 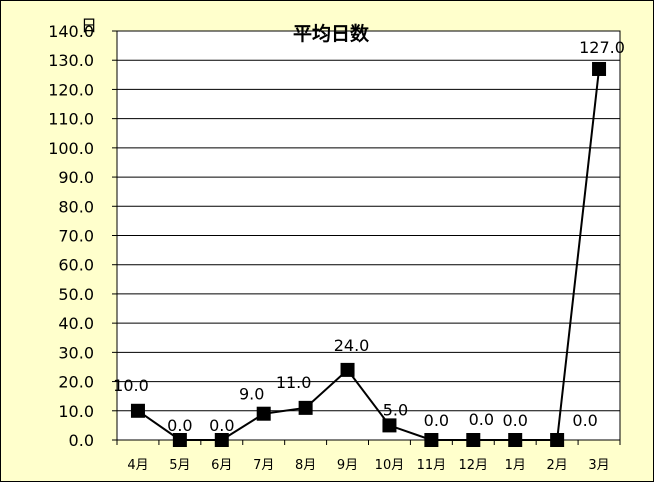 What do you see at coordinates (71, 148) in the screenshot?
I see `y-tick-label: 100.0` at bounding box center [71, 148].